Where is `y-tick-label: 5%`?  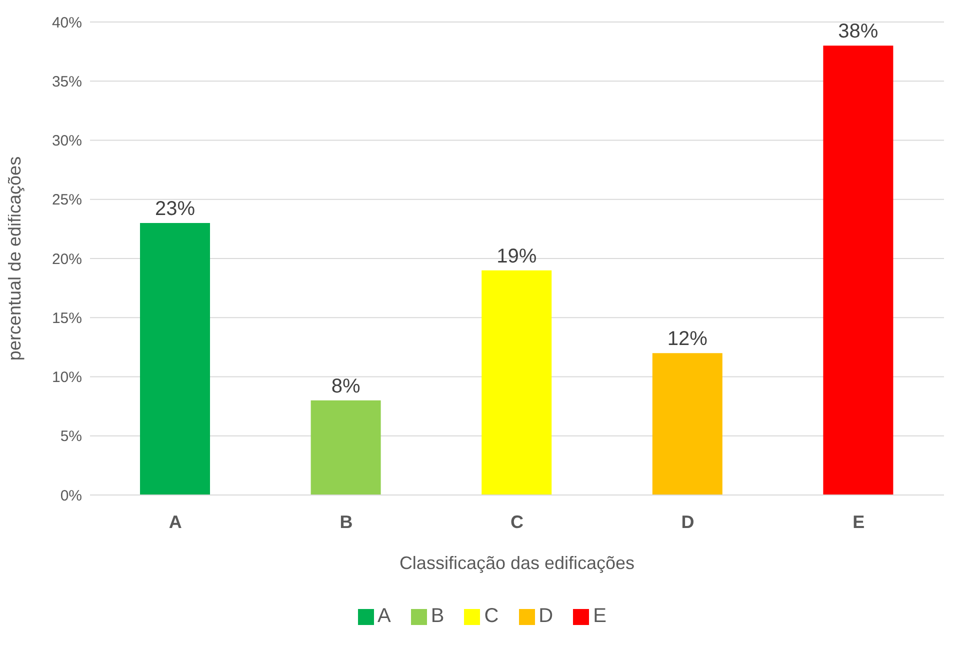
y-tick-label: 5% is located at coordinates (71, 437).